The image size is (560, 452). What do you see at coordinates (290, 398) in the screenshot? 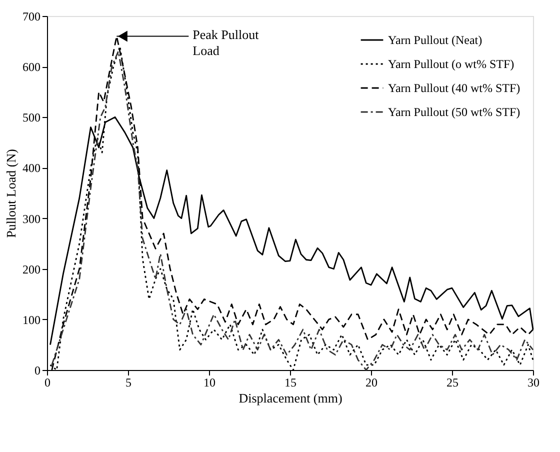
I see `x-axis-title: Displacement (mm)` at bounding box center [290, 398].